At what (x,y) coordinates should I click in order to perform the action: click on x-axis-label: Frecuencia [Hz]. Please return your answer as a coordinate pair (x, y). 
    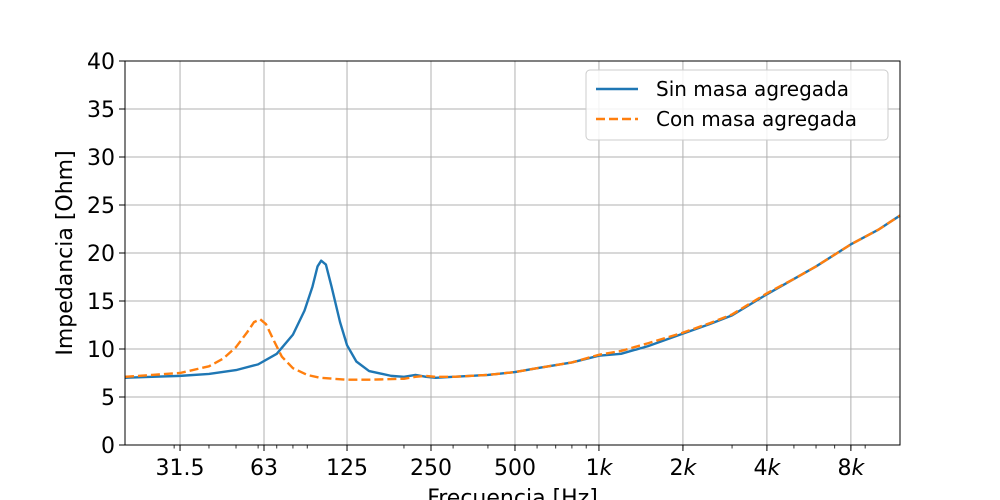
    Looking at the image, I should click on (512, 493).